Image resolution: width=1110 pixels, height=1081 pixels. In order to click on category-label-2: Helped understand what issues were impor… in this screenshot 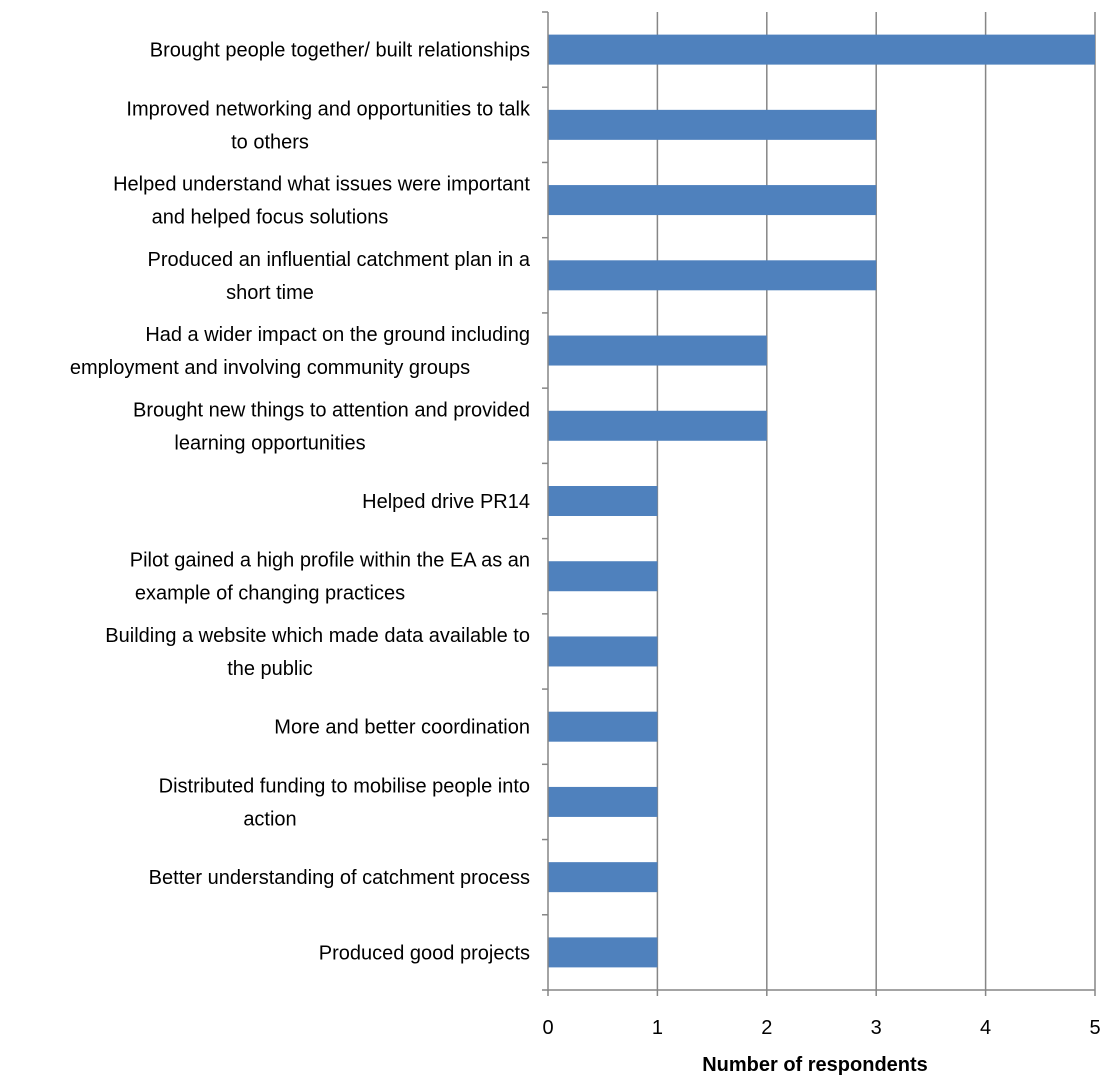, I will do `click(321, 201)`.